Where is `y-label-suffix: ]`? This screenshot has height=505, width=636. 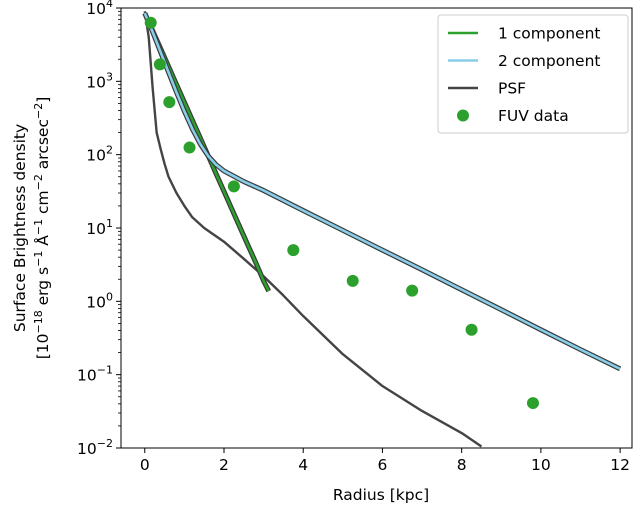 y-label-suffix: ] is located at coordinates (43, 100).